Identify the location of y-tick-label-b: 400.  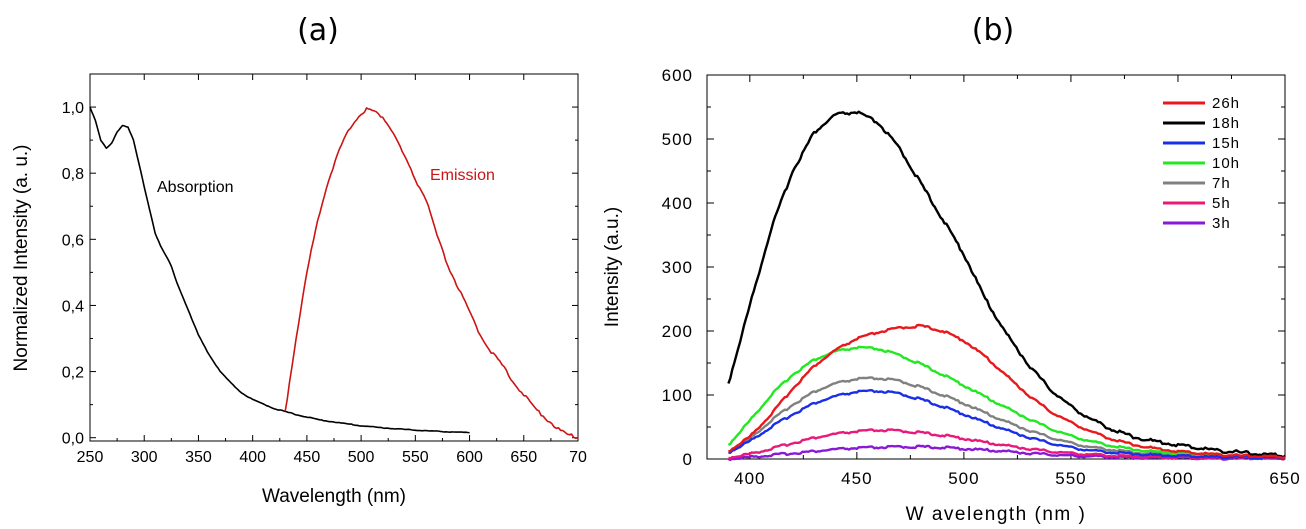
(677, 203).